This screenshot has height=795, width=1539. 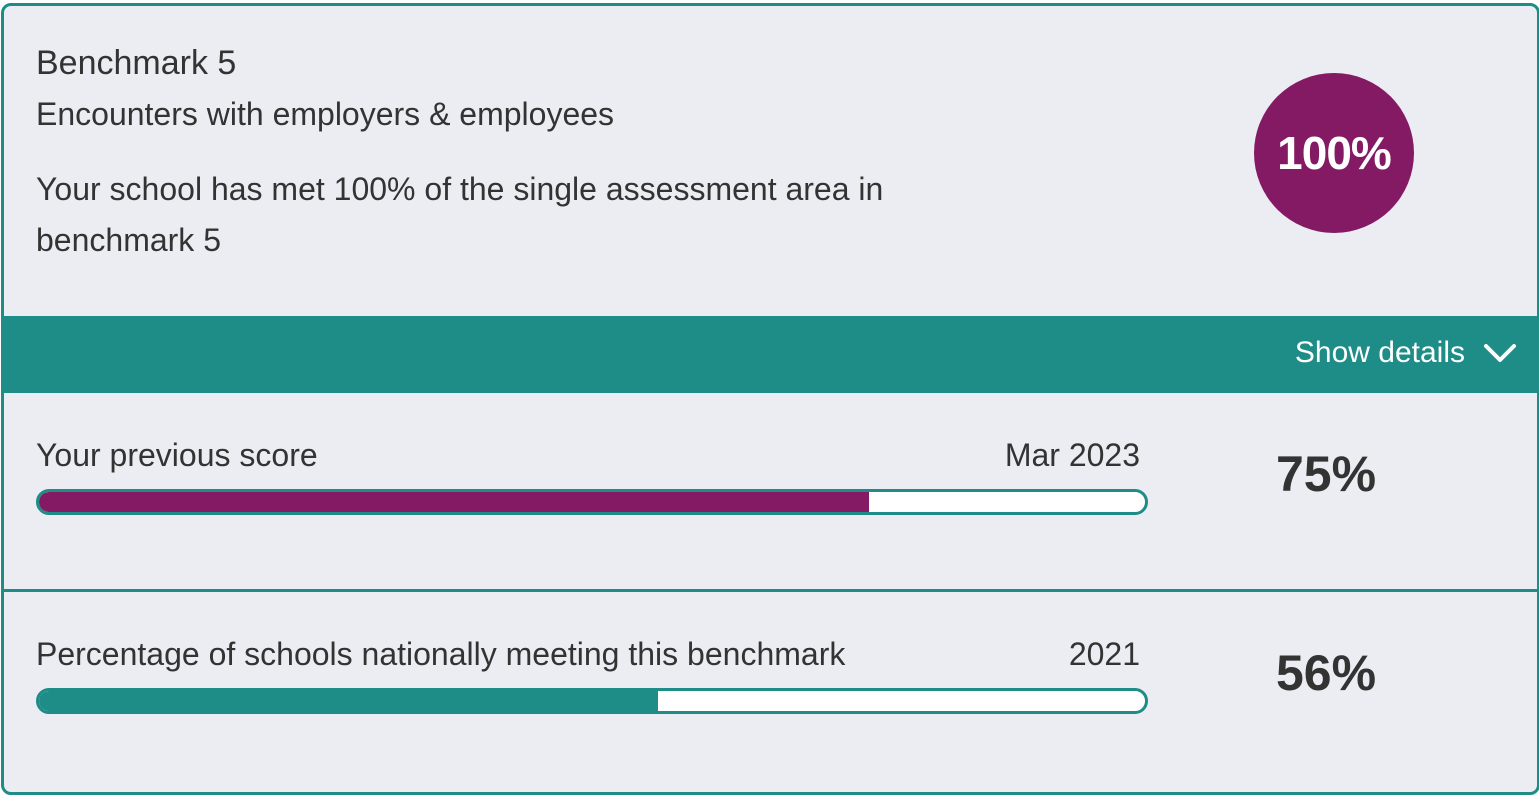 I want to click on chevron-icon, so click(x=1500, y=353).